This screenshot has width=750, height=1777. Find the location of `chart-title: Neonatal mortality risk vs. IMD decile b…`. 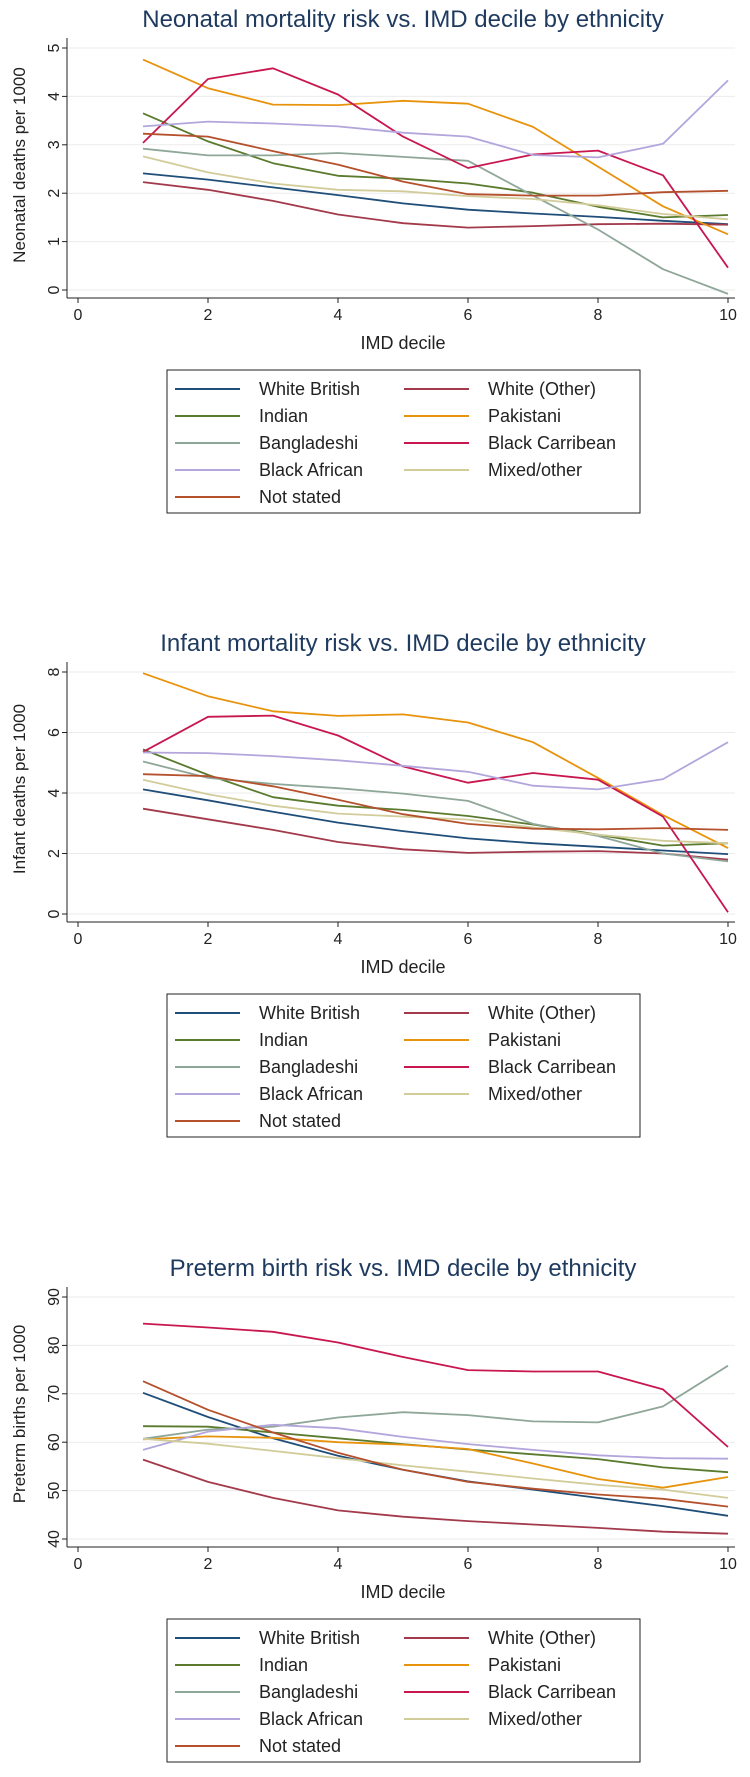

chart-title: Neonatal mortality risk vs. IMD decile b… is located at coordinates (403, 19).